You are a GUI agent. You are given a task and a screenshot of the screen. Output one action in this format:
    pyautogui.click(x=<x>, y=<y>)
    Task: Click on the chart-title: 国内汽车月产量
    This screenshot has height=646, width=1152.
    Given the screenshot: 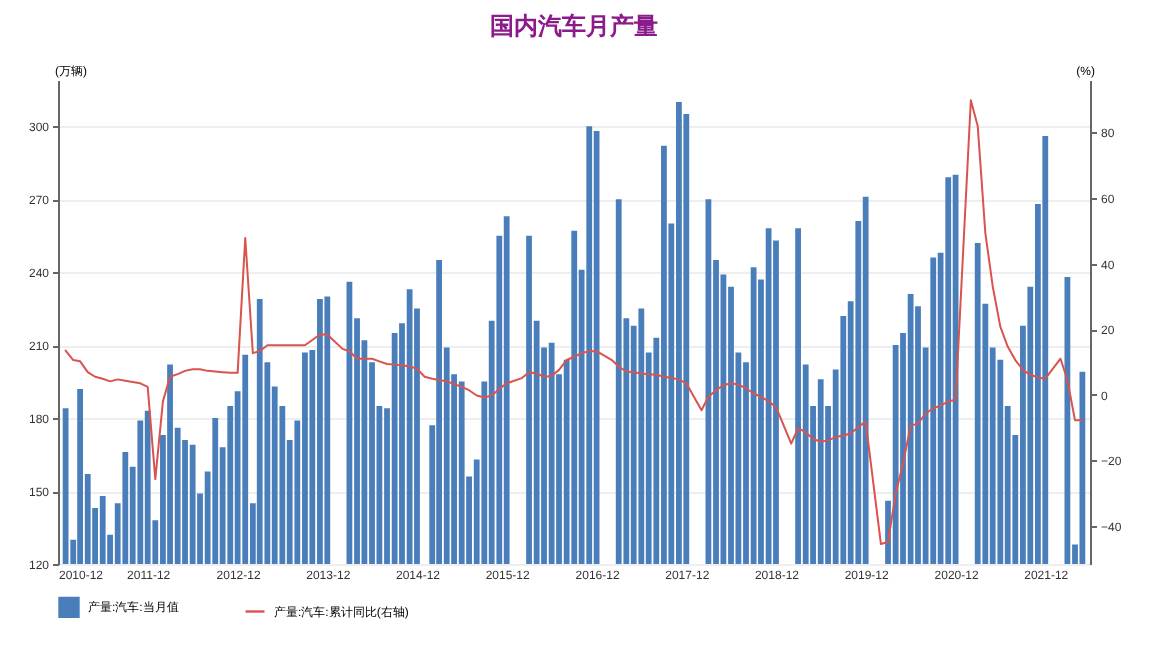 What is the action you would take?
    pyautogui.click(x=574, y=26)
    